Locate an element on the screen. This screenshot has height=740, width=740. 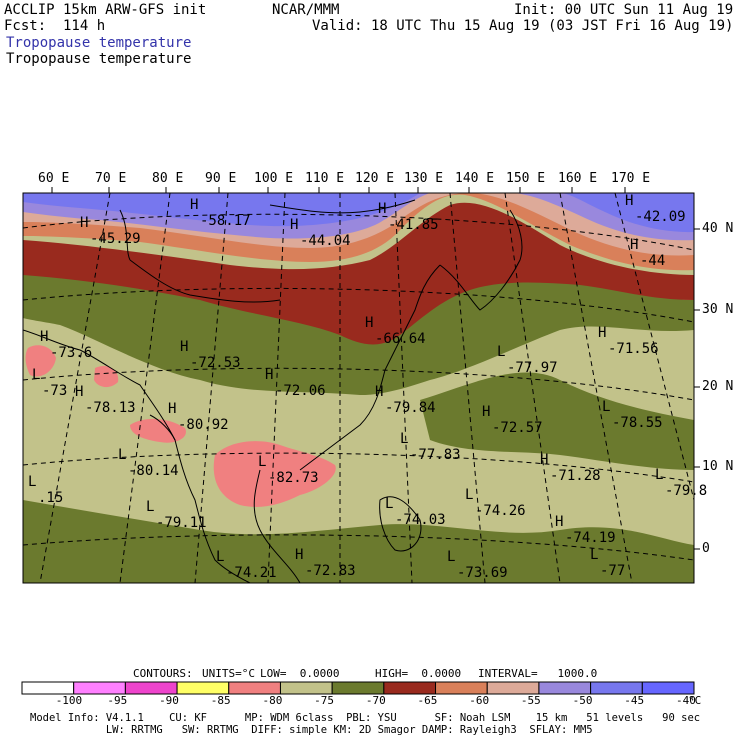
contours-label: CONTOURS: is located at coordinates (163, 673).